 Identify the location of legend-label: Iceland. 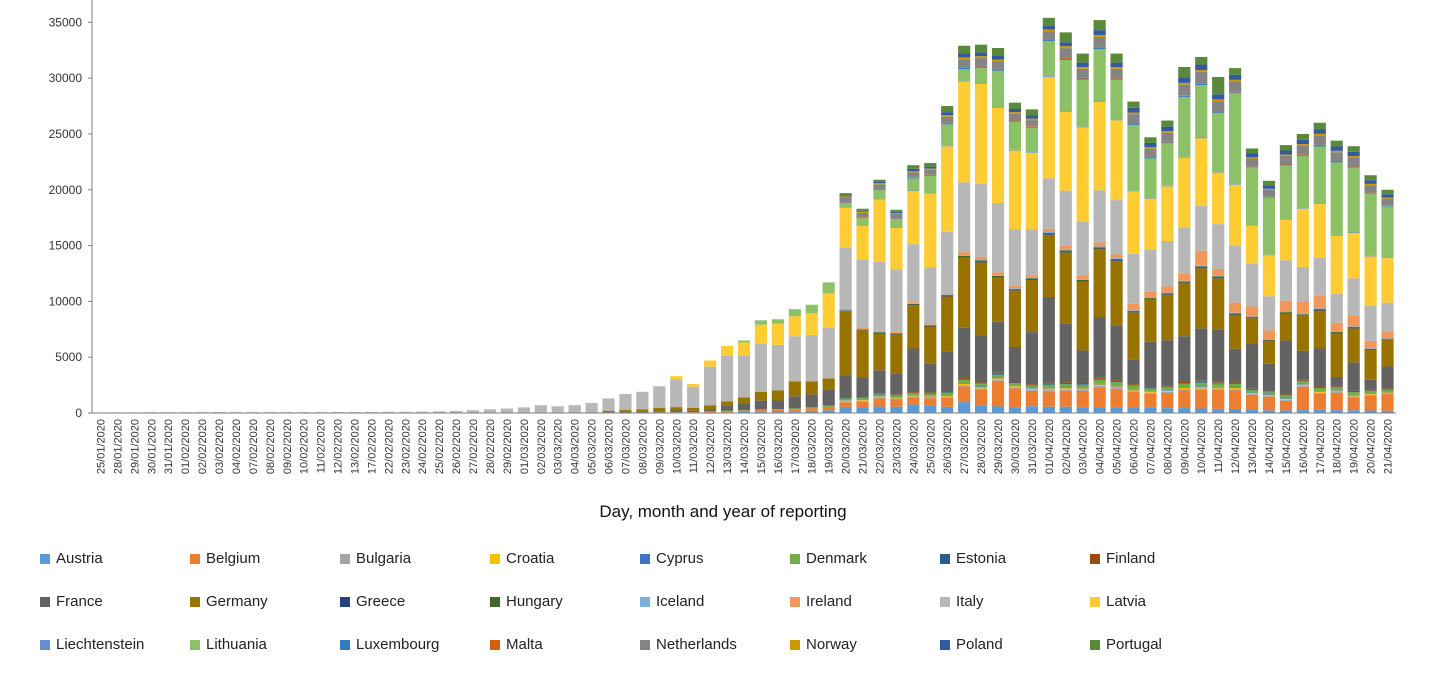
(680, 601).